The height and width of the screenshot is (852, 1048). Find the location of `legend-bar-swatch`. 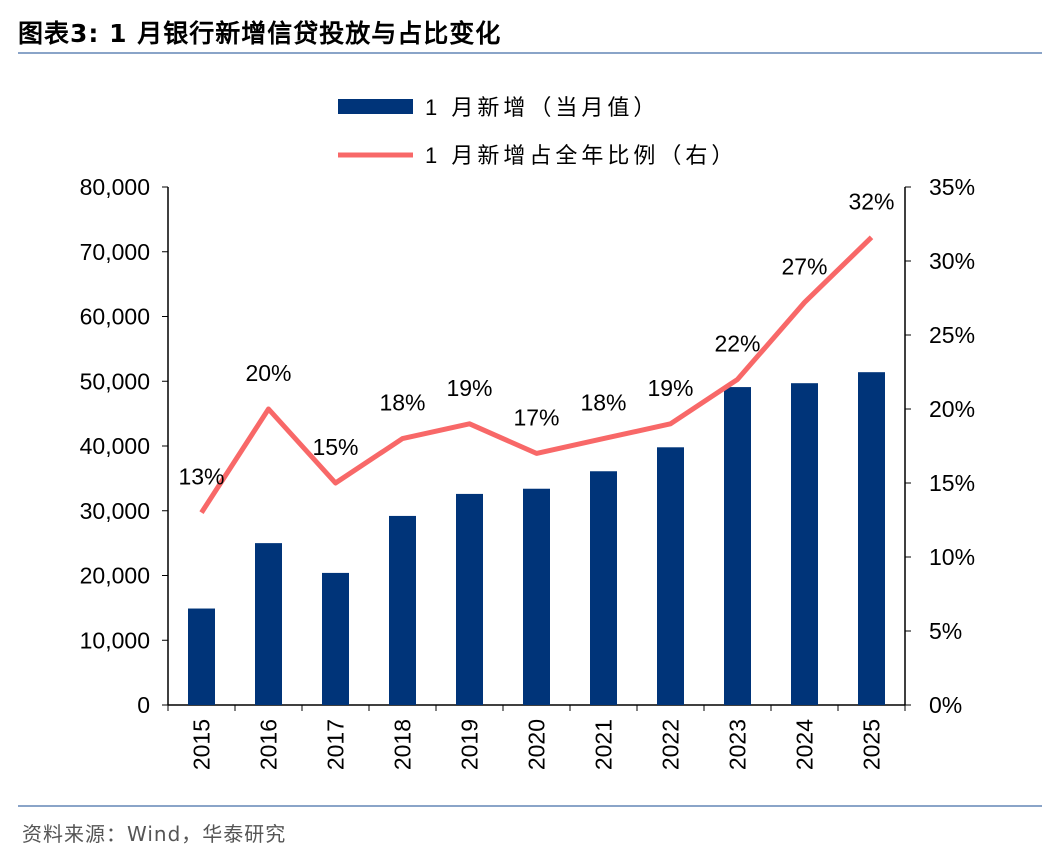

legend-bar-swatch is located at coordinates (375, 106).